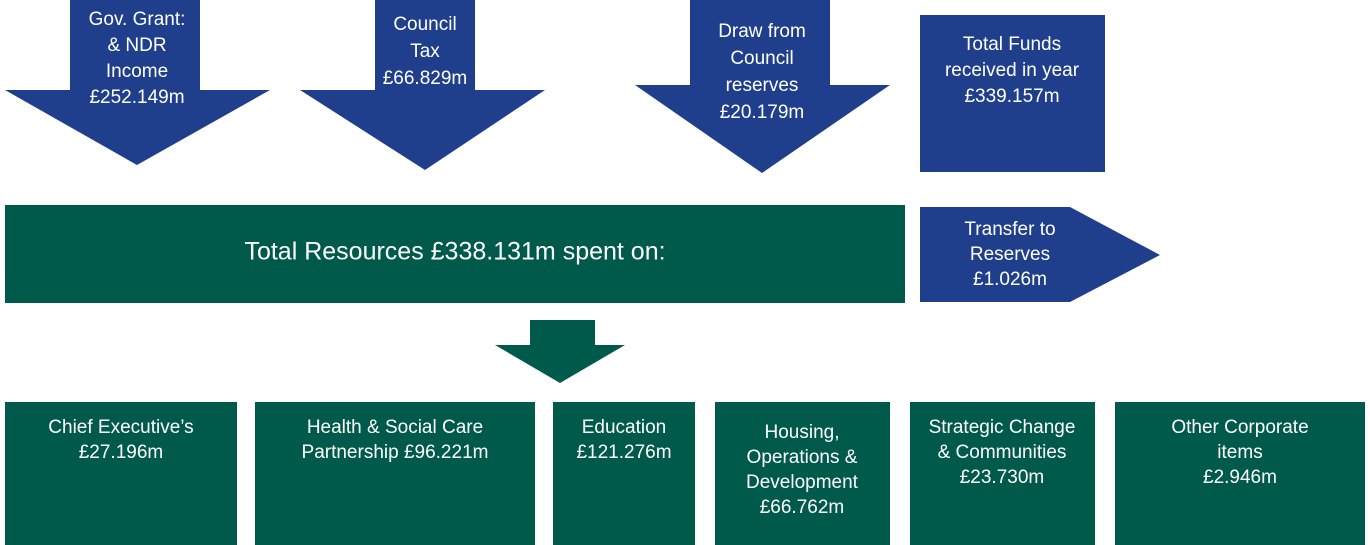  What do you see at coordinates (1010, 254) in the screenshot?
I see `transfer-label: Reserves` at bounding box center [1010, 254].